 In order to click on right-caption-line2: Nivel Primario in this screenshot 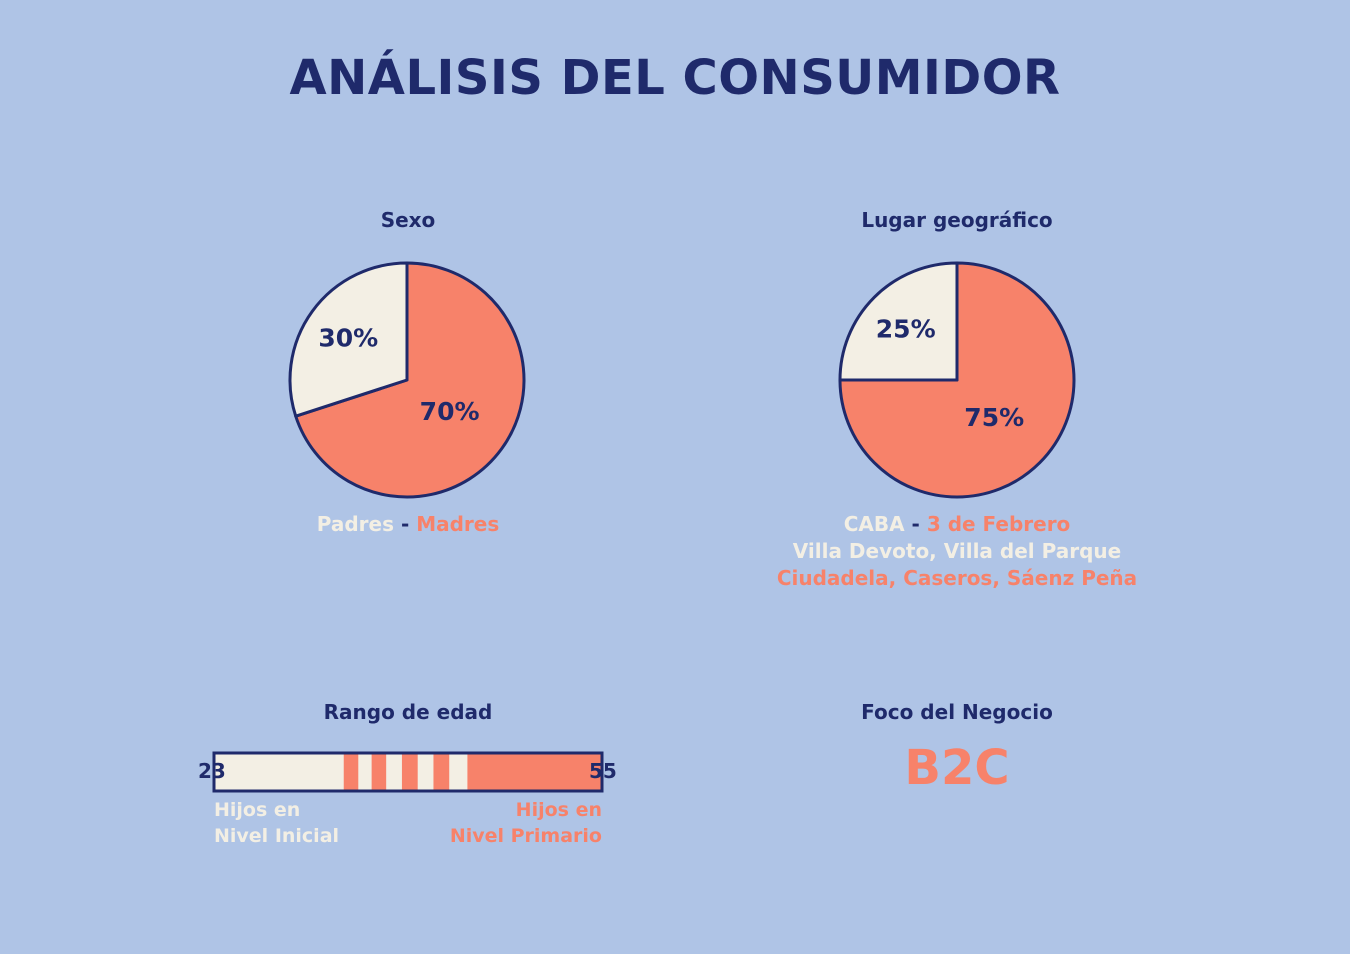, I will do `click(525, 836)`.